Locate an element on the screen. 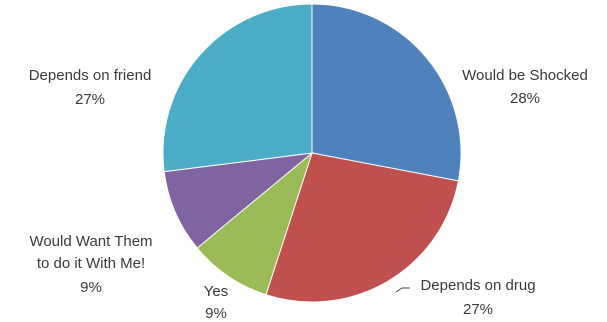 The height and width of the screenshot is (322, 607). label-would-want-them-line1: Would Want Them is located at coordinates (90, 241).